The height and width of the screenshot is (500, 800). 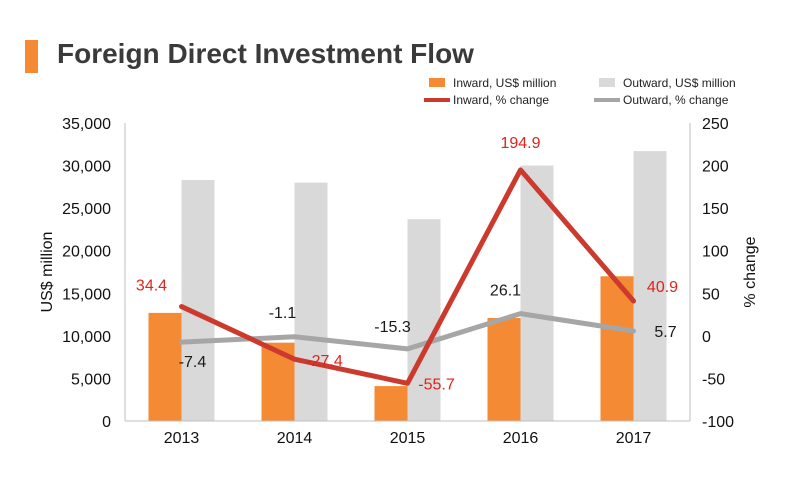 What do you see at coordinates (665, 332) in the screenshot?
I see `data-label-outward-2017: 5.7` at bounding box center [665, 332].